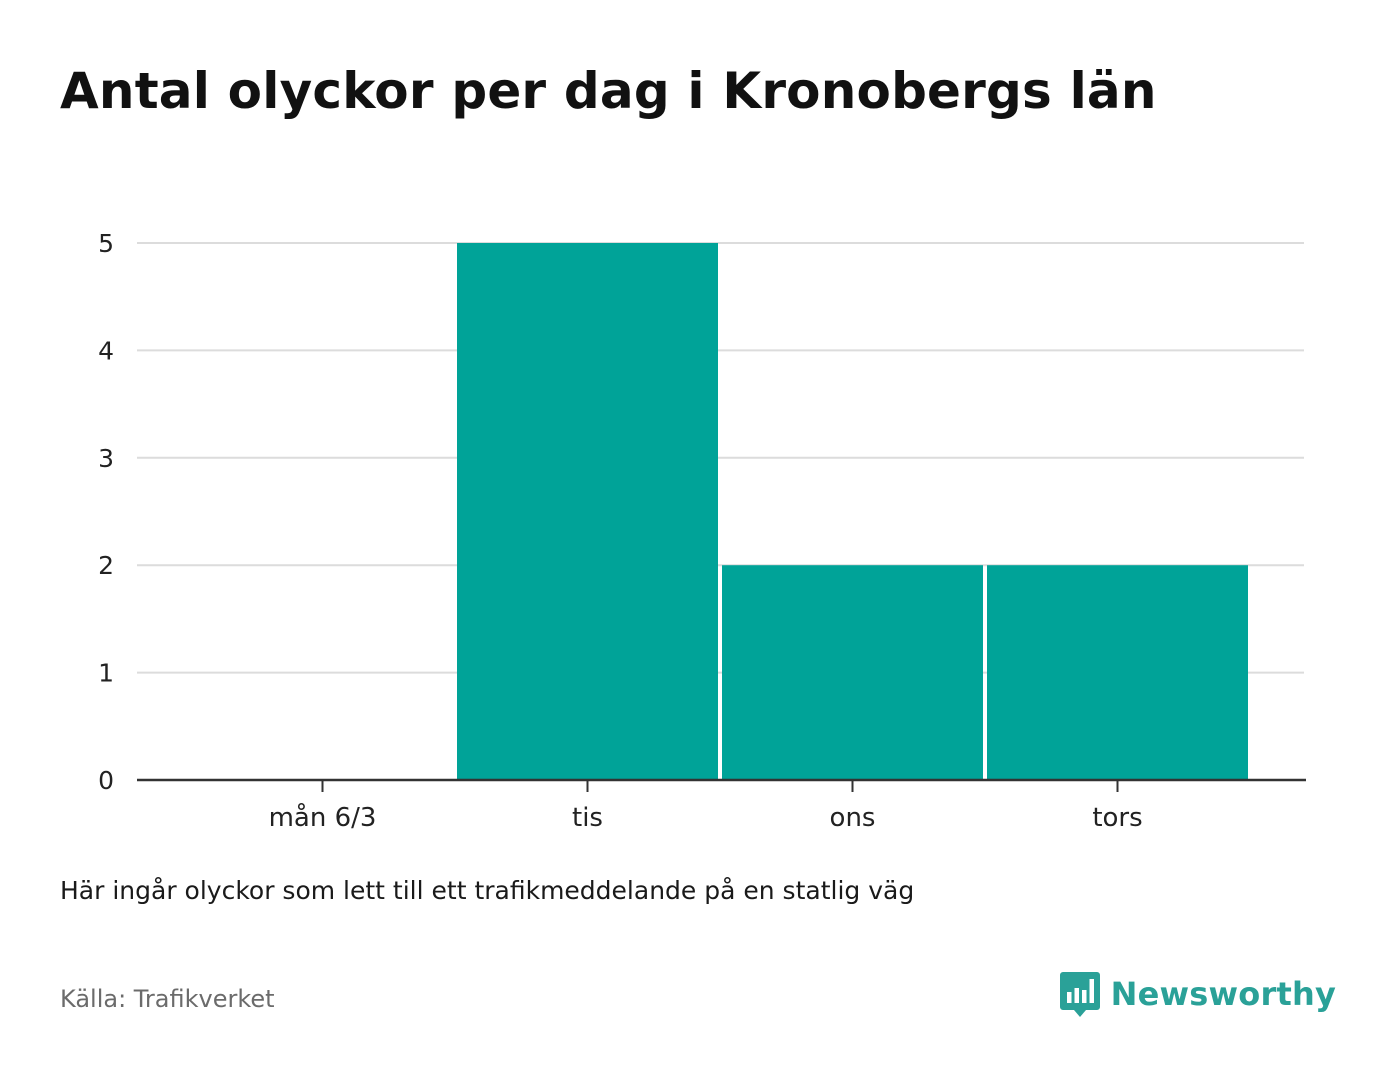 This screenshot has width=1400, height=1080. I want to click on y-tick-labels: 0 1 2 3 4 5, so click(106, 512).